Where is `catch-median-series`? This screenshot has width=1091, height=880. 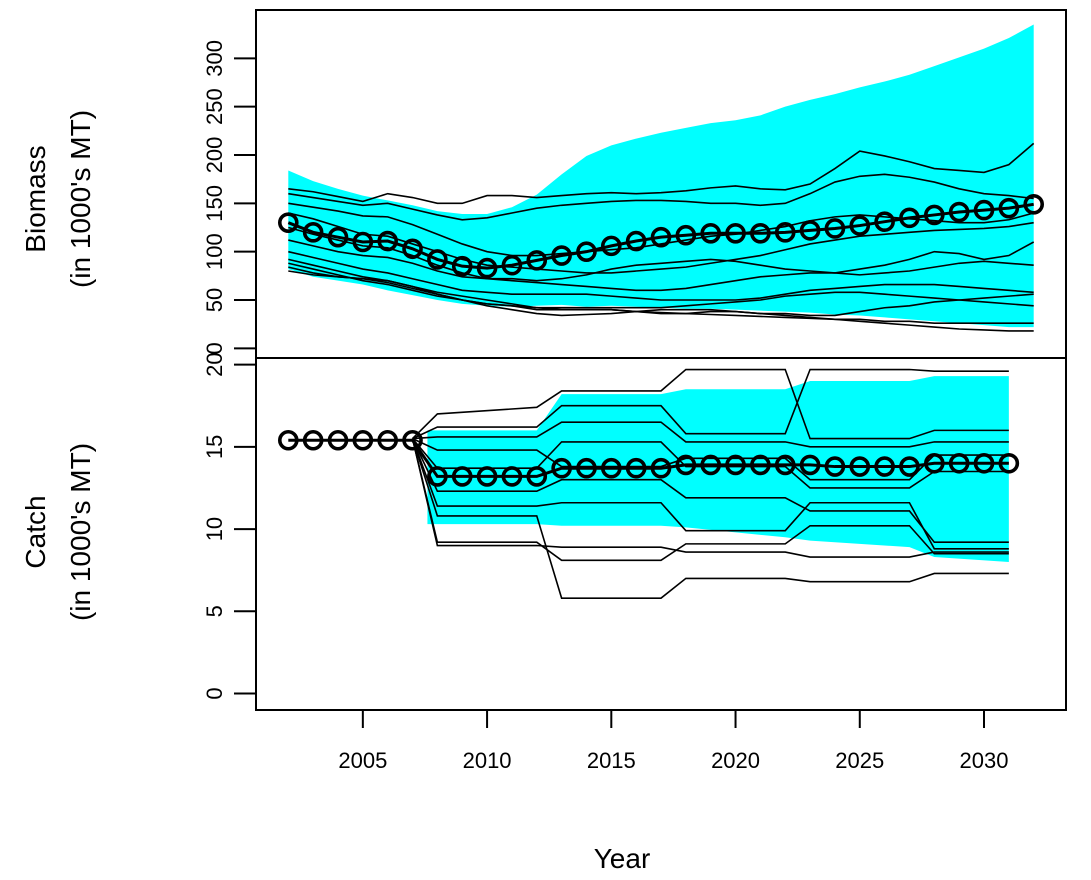
catch-median-series is located at coordinates (649, 458).